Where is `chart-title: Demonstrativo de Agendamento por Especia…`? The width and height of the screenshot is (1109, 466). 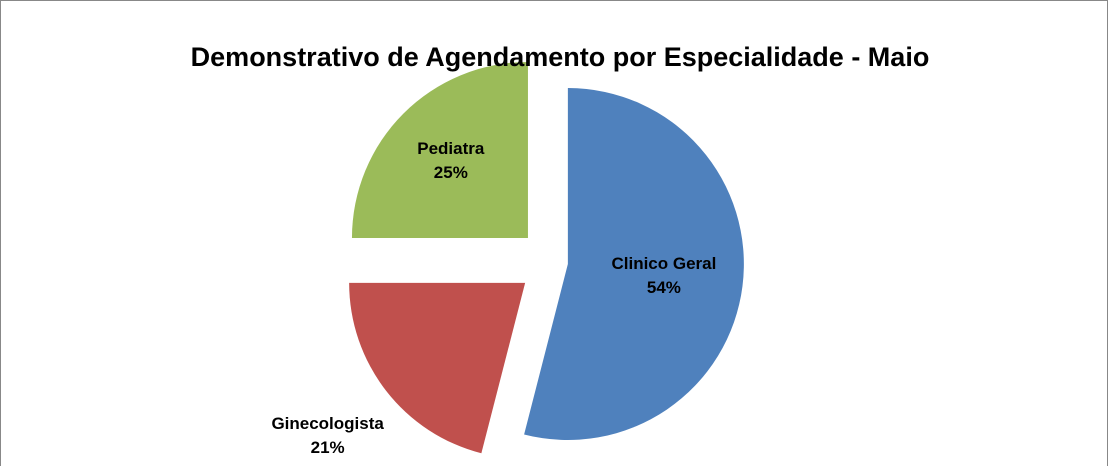
chart-title: Demonstrativo de Agendamento por Especia… is located at coordinates (560, 57).